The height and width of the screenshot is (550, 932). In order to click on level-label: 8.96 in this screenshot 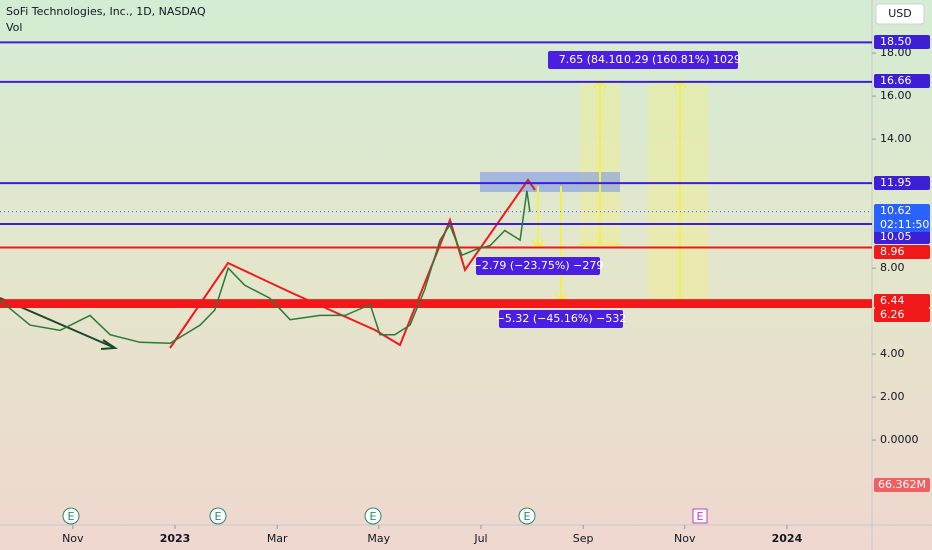, I will do `click(892, 251)`.